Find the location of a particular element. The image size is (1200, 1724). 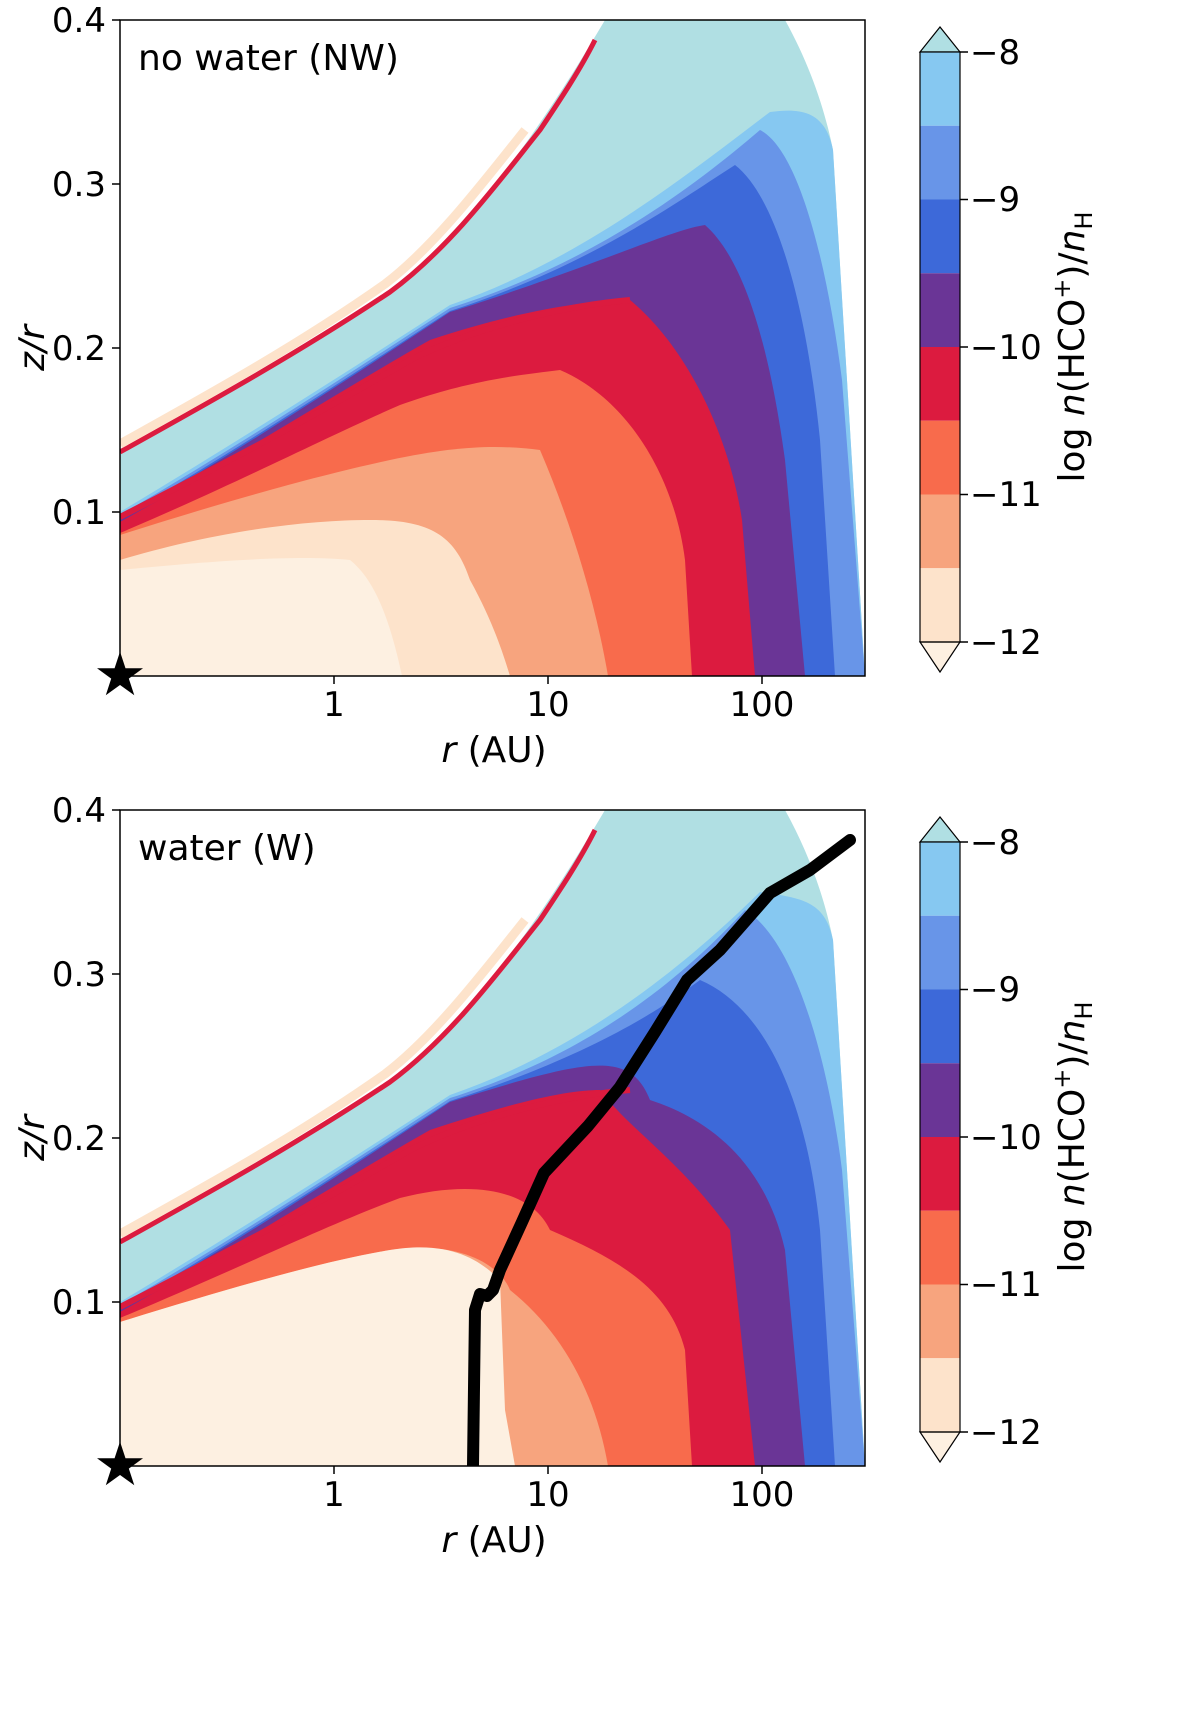

snowline-curve is located at coordinates (661, 1150).